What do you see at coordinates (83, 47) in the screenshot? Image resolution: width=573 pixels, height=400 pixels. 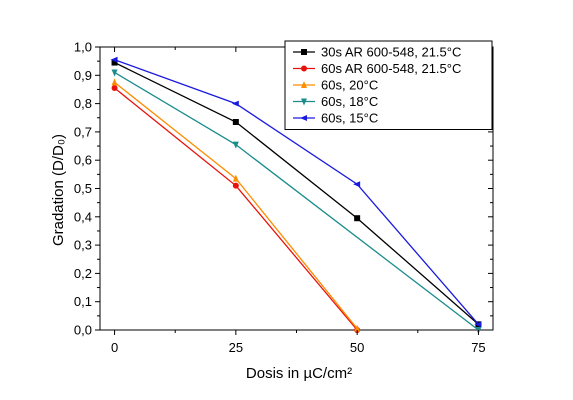 I see `y-tick-label: 1,0` at bounding box center [83, 47].